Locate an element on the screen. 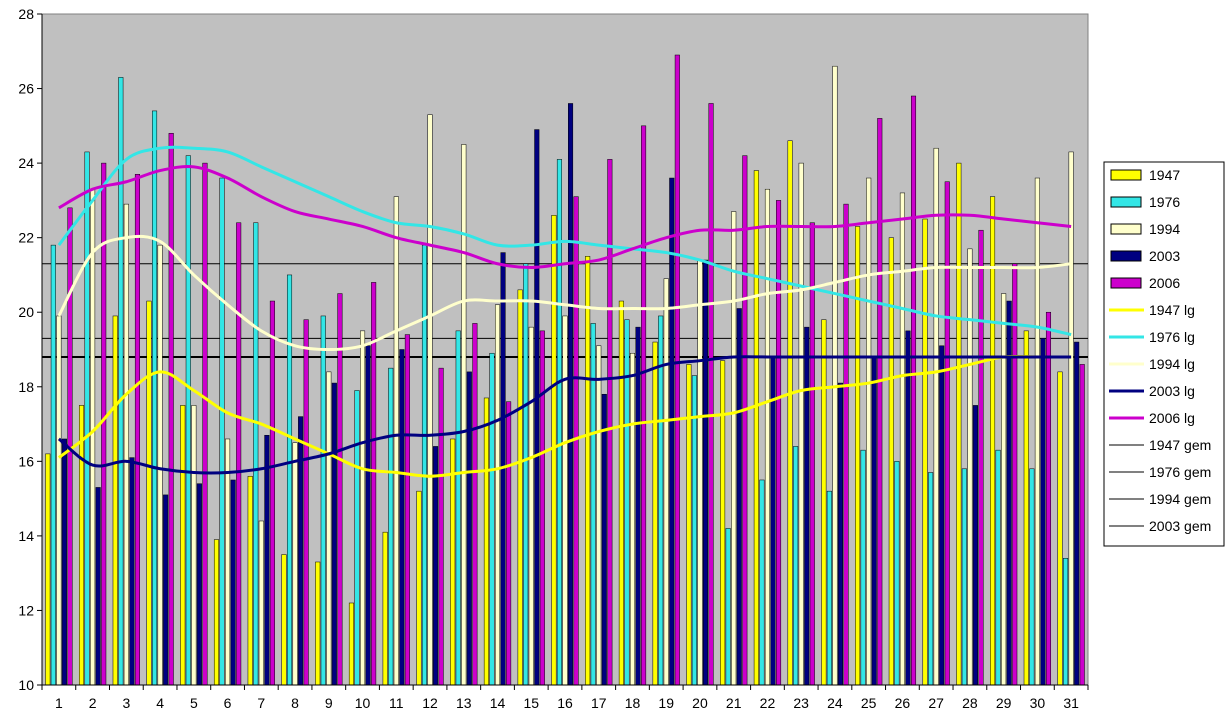 The height and width of the screenshot is (728, 1232). x-tick-label: 7 is located at coordinates (261, 703).